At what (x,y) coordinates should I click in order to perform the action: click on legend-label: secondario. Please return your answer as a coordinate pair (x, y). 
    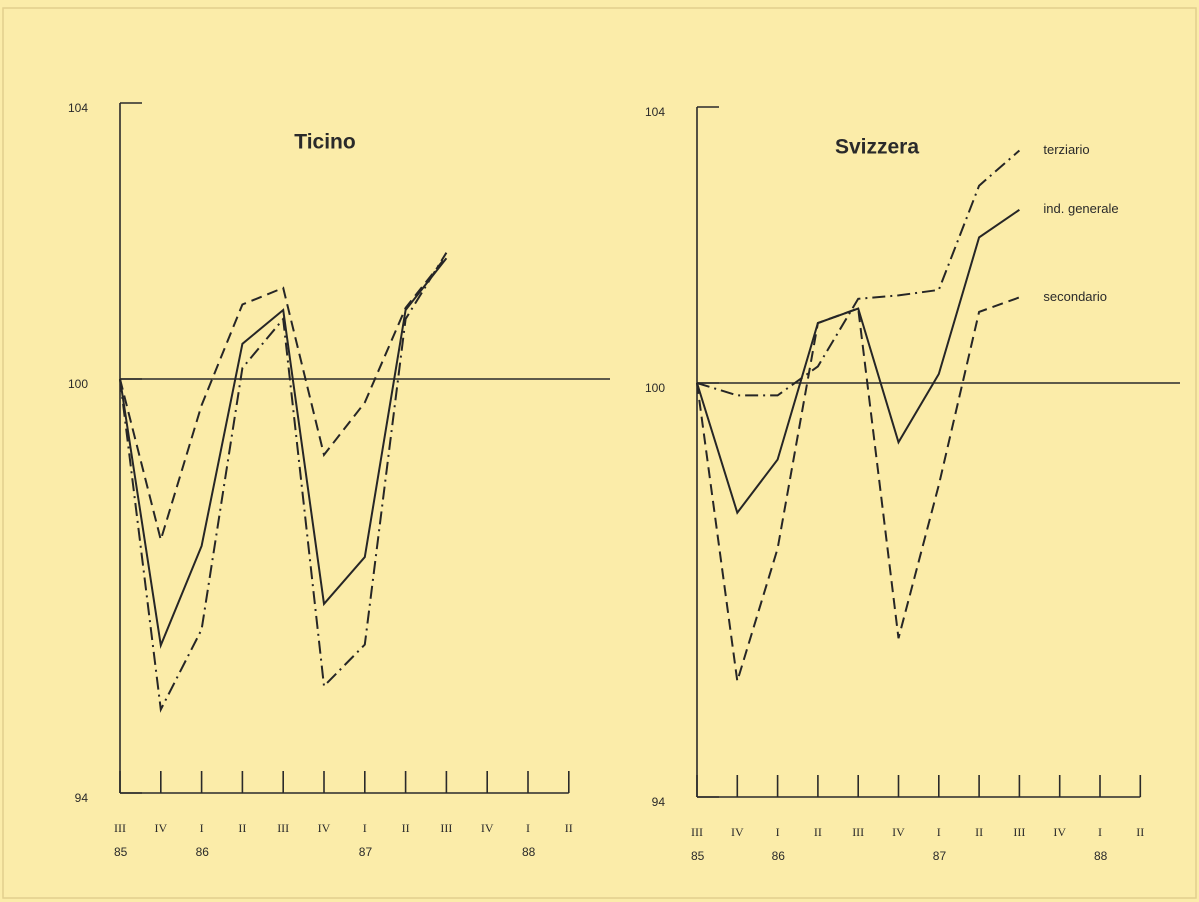
    Looking at the image, I should click on (1075, 296).